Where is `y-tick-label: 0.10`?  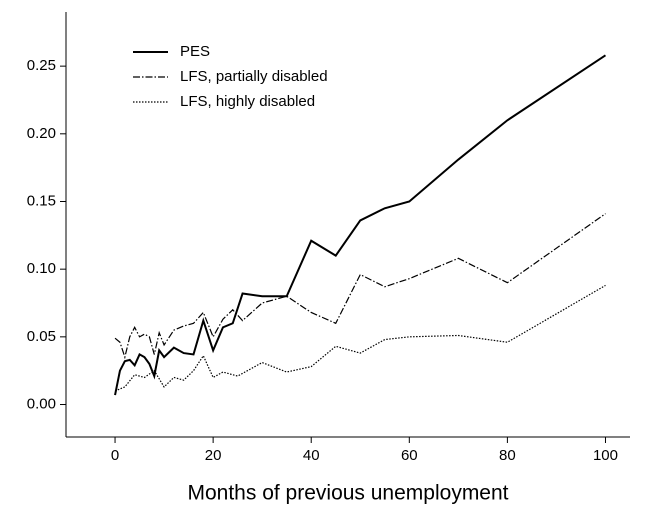 y-tick-label: 0.10 is located at coordinates (41, 268).